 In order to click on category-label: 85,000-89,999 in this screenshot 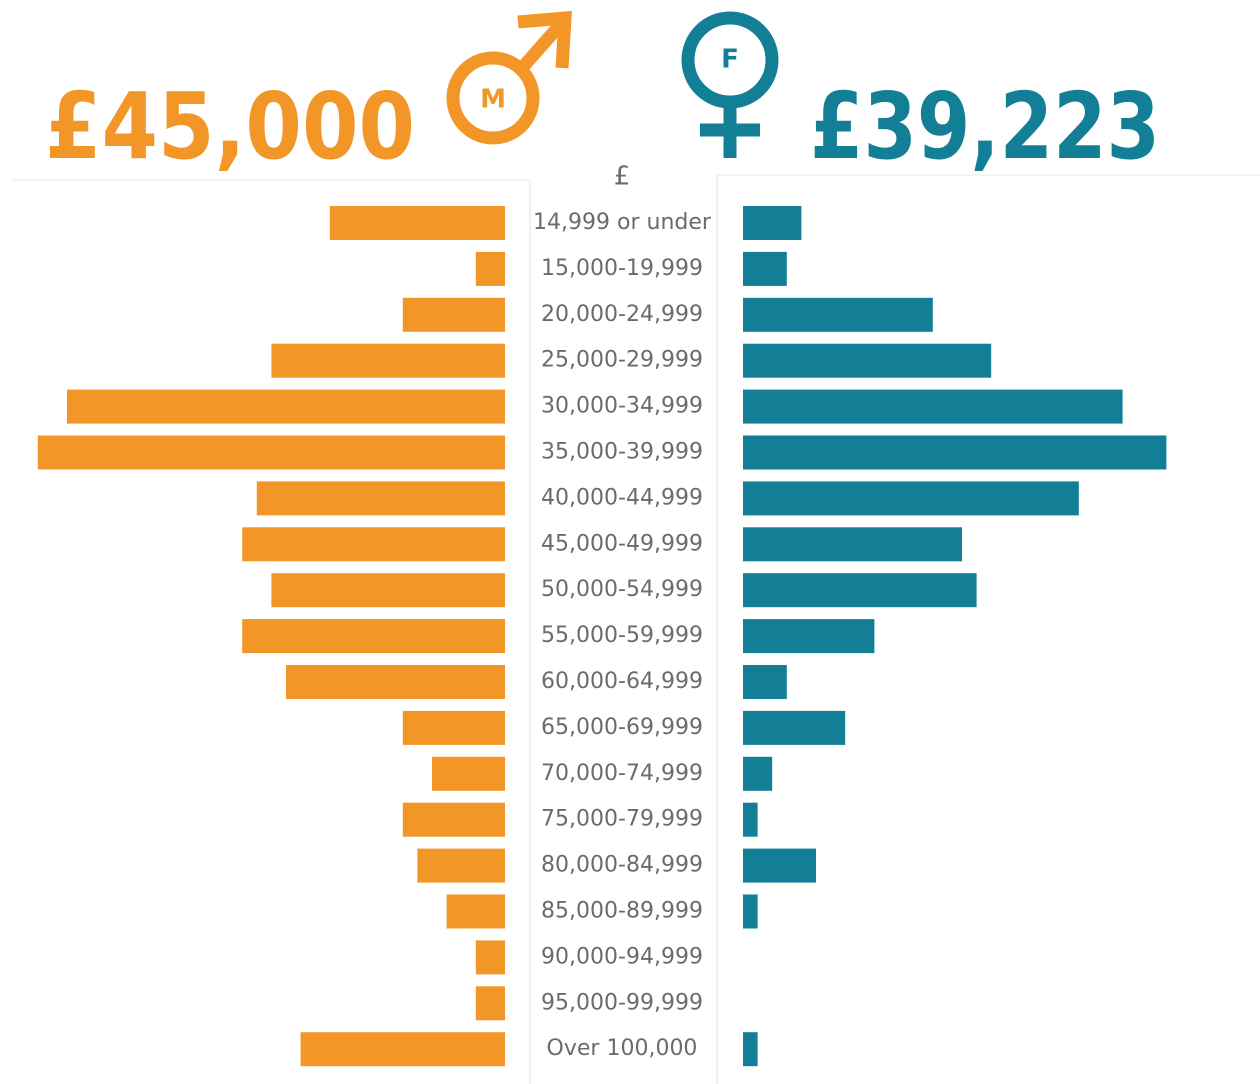, I will do `click(622, 911)`.